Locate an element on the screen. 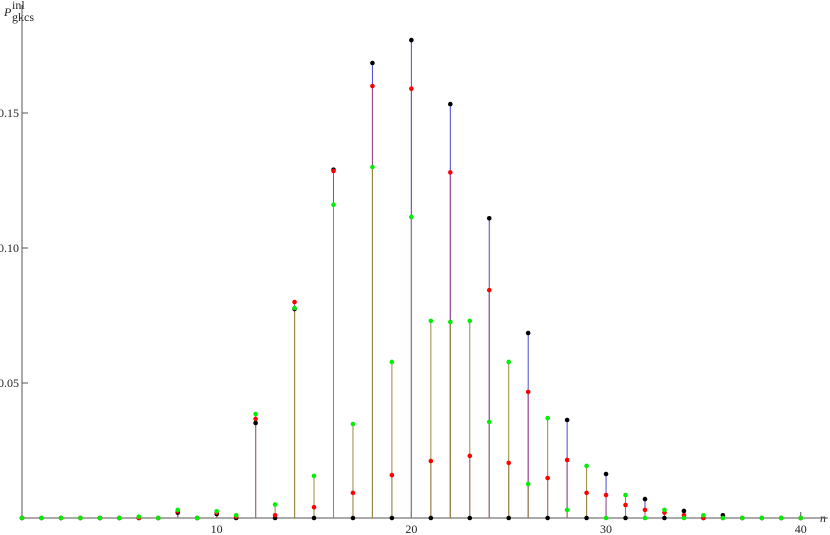 Image resolution: width=830 pixels, height=535 pixels. y-axis-label: P is located at coordinates (7, 12).